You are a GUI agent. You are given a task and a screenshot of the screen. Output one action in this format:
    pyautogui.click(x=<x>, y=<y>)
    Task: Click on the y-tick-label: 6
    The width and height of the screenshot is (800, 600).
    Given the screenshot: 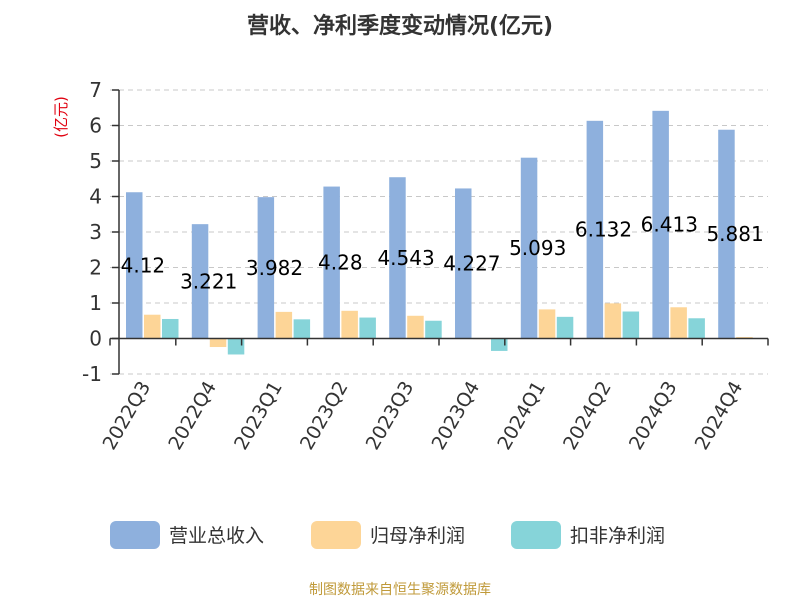 What is the action you would take?
    pyautogui.click(x=95, y=126)
    